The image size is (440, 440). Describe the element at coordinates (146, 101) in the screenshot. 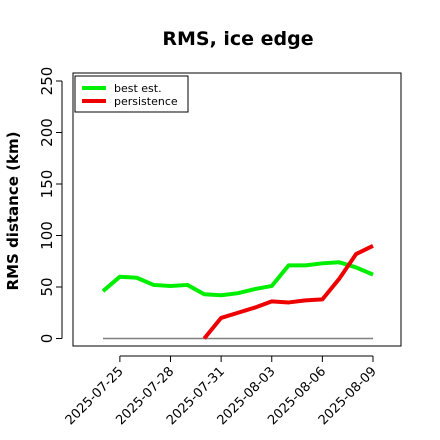

I see `legend-label-1: persistence` at that location.